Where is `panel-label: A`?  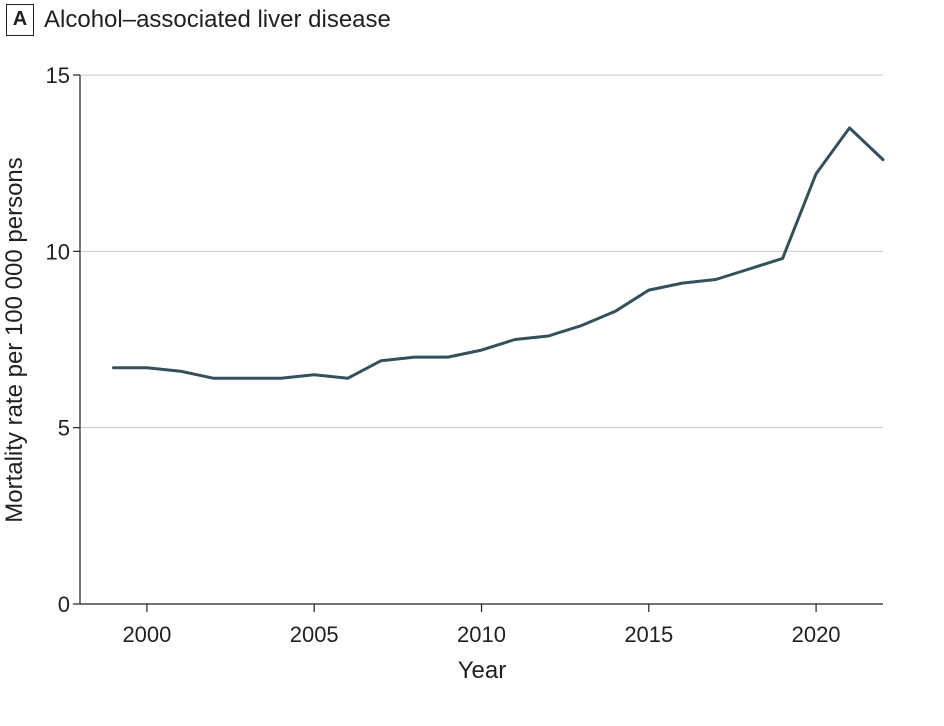
panel-label: A is located at coordinates (20, 20).